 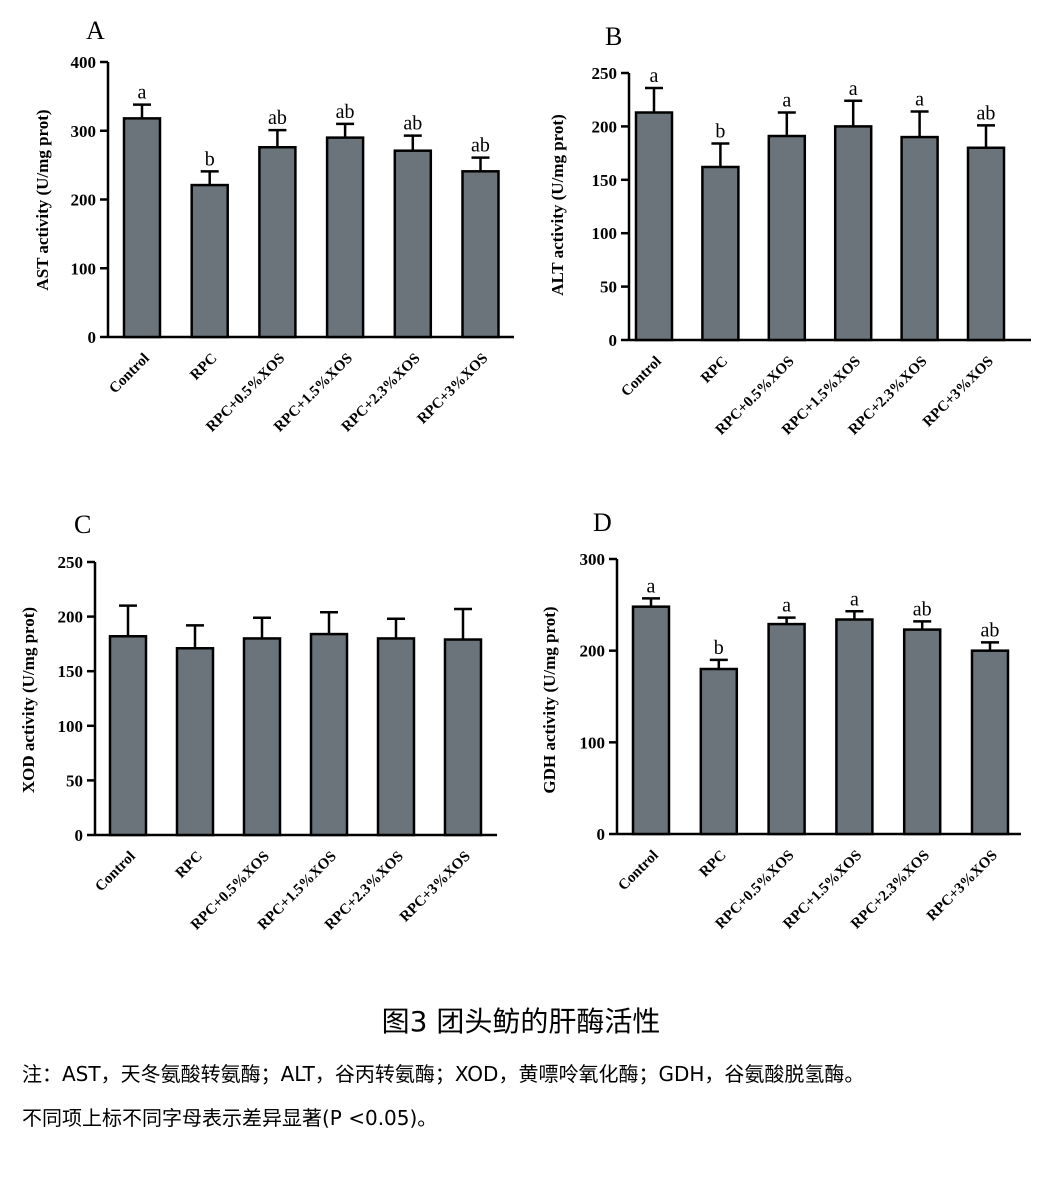 What do you see at coordinates (557, 205) in the screenshot?
I see `y-axis-label: ALT activity (U/mg prot)` at bounding box center [557, 205].